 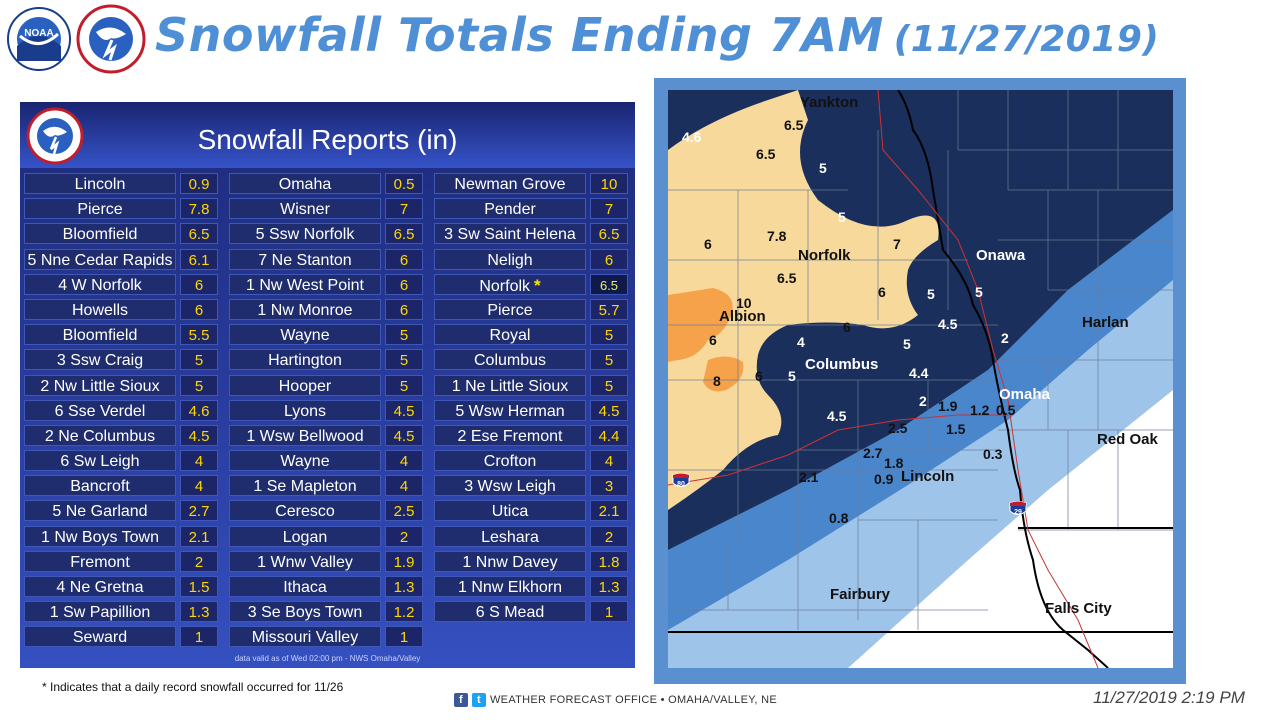 I want to click on report-location: Columbus, so click(x=510, y=360).